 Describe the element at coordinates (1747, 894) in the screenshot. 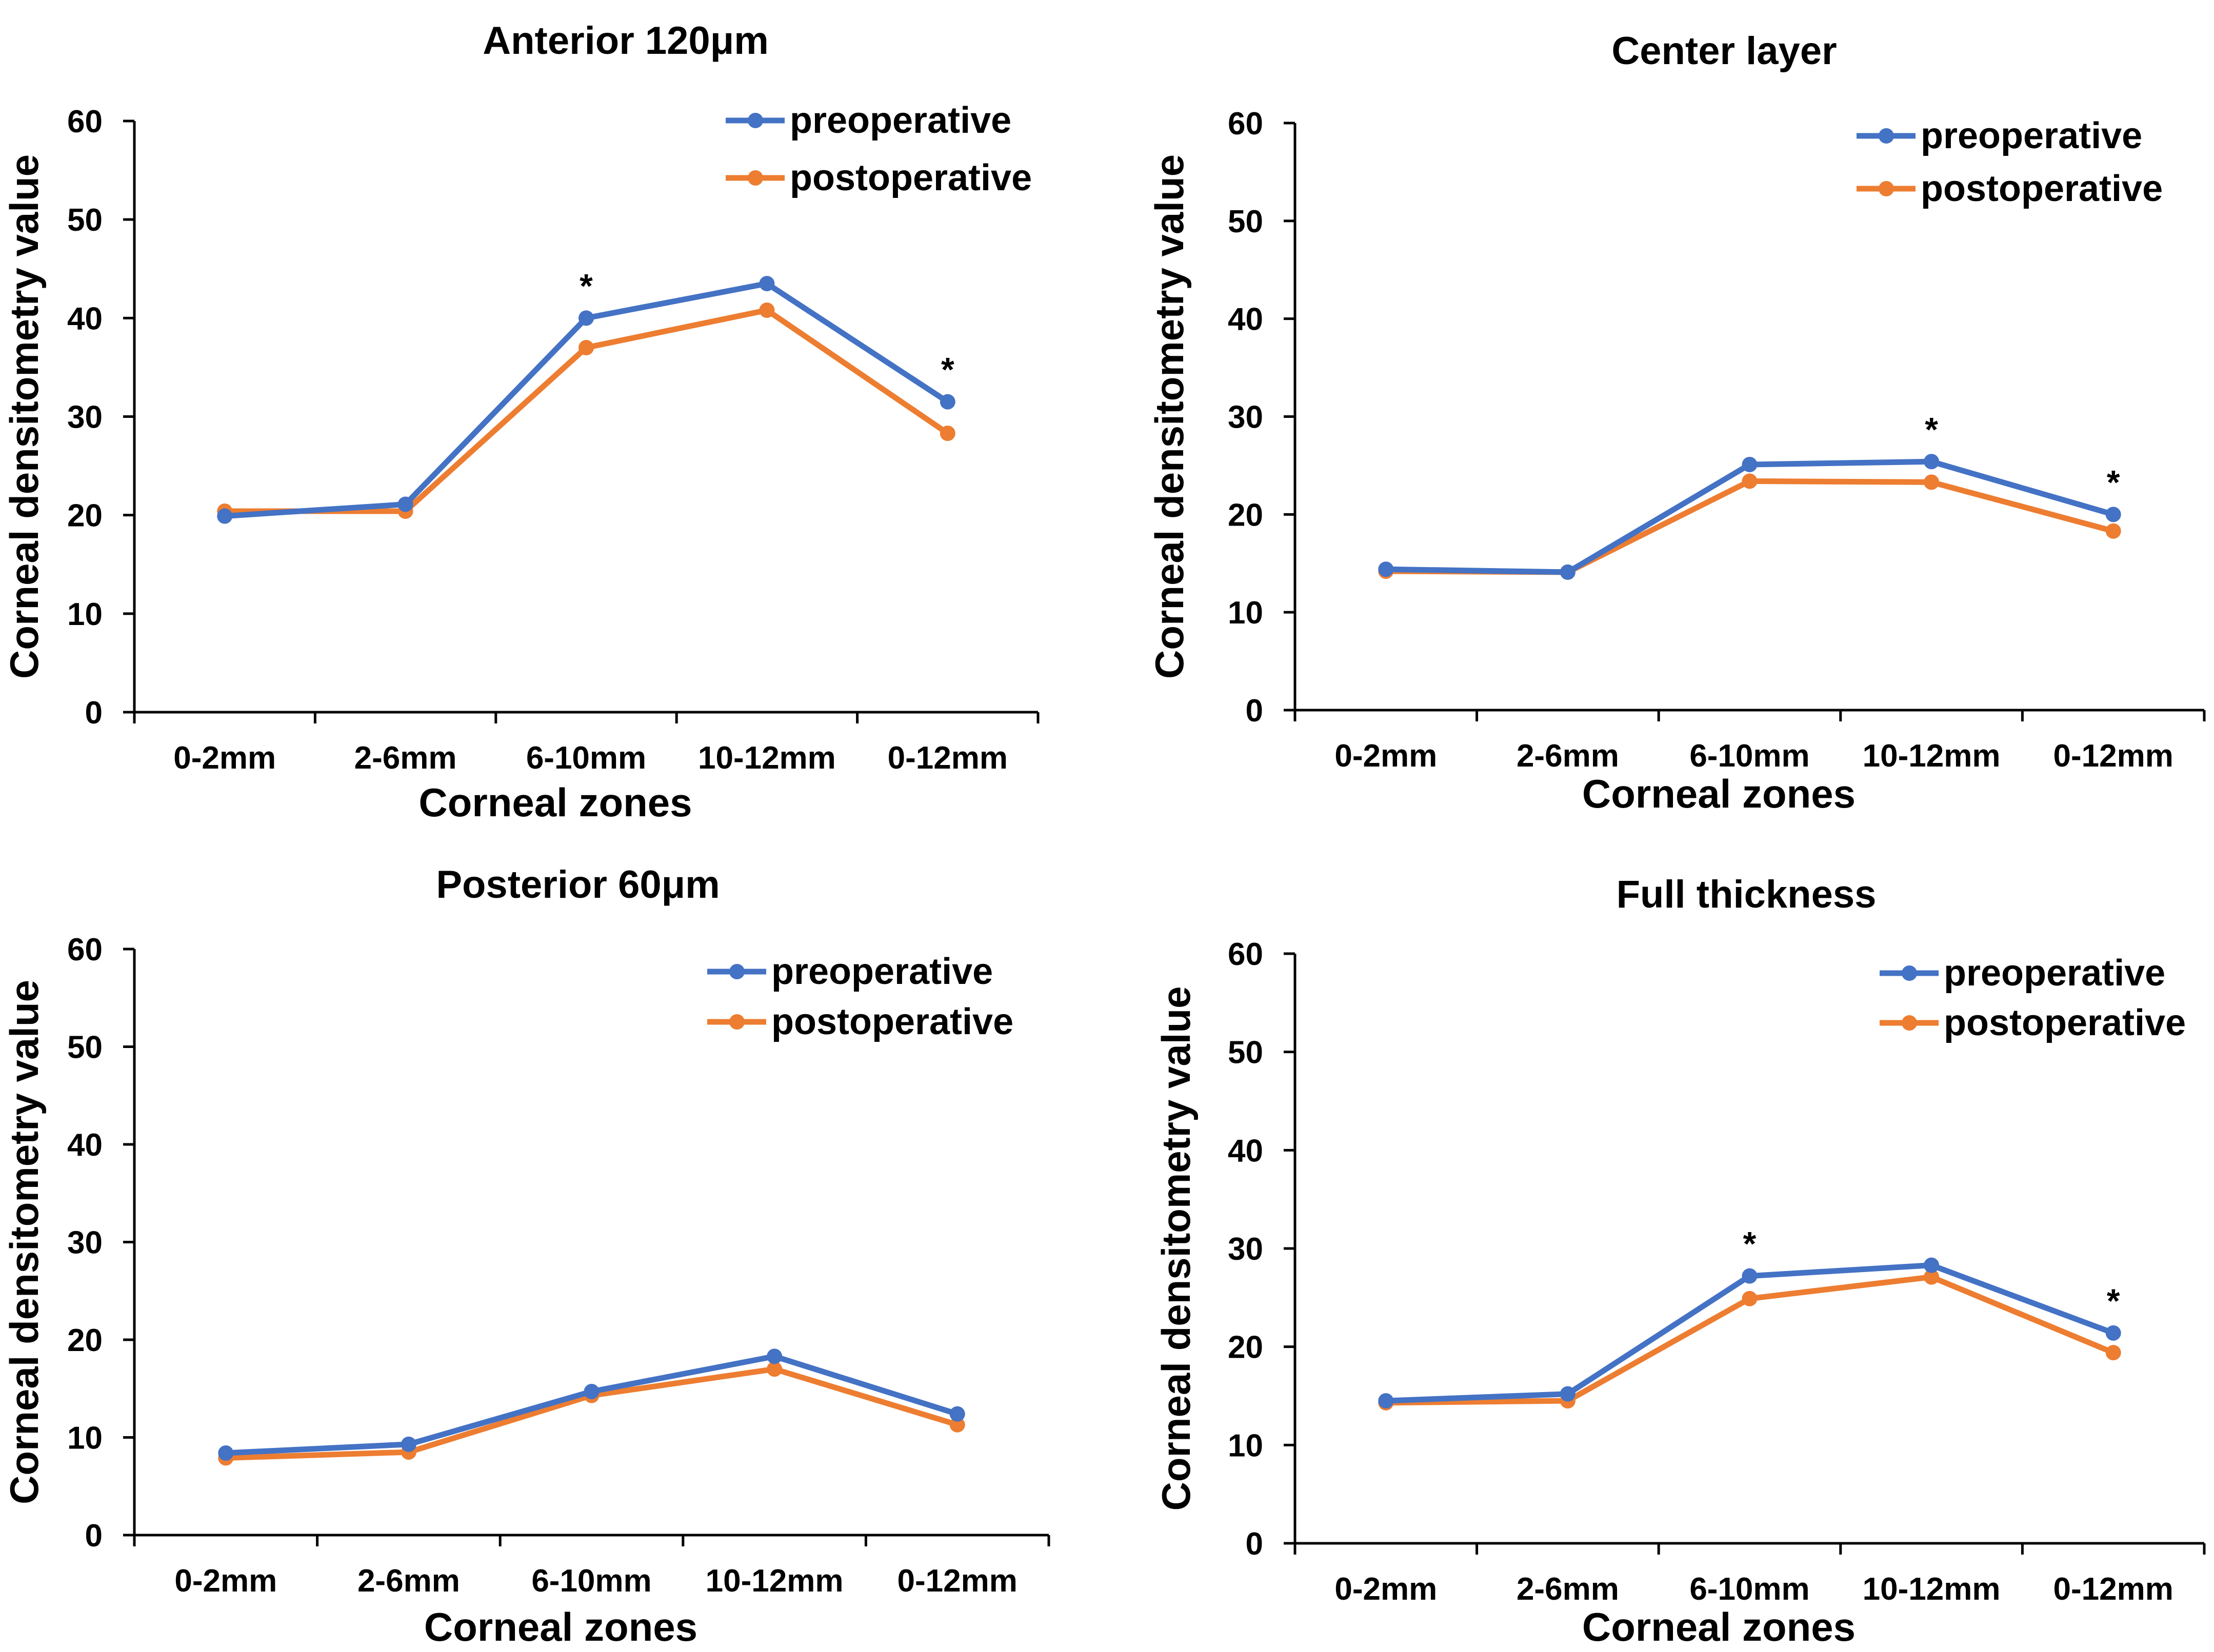

I see `chart-title: Full thickness` at that location.